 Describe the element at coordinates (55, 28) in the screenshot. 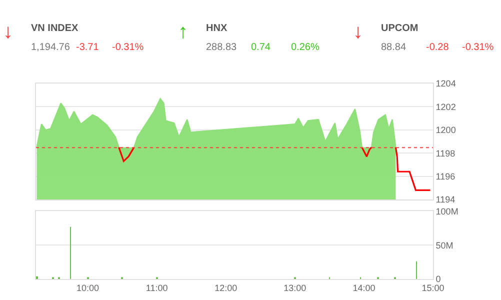

I see `text: VN INDEX` at that location.